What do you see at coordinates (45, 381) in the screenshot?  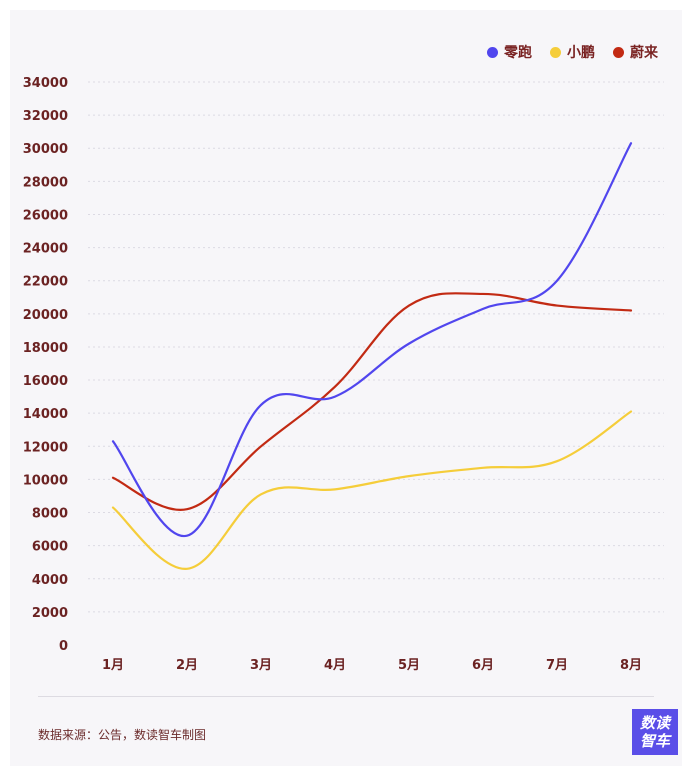 I see `y-tick-label: 16000` at bounding box center [45, 381].